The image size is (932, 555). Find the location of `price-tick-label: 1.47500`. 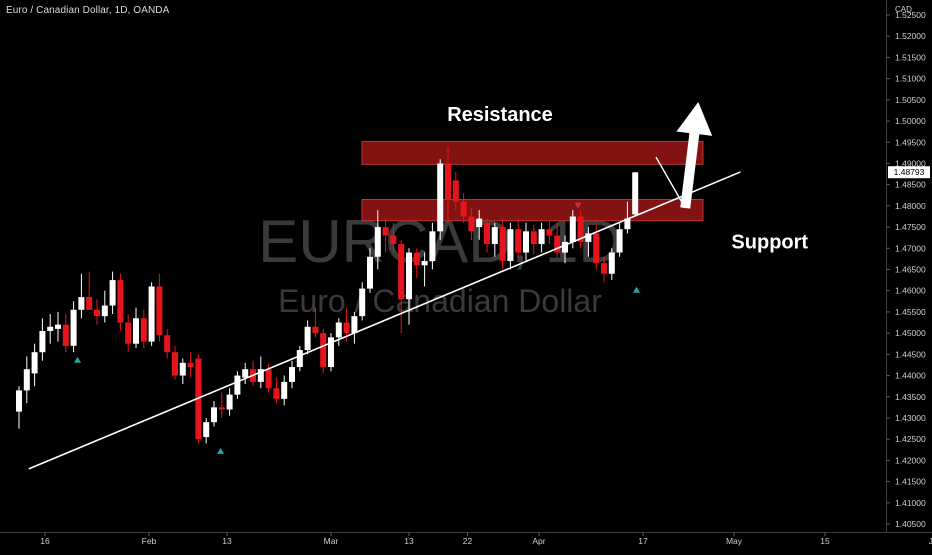

price-tick-label: 1.47500 is located at coordinates (910, 227).